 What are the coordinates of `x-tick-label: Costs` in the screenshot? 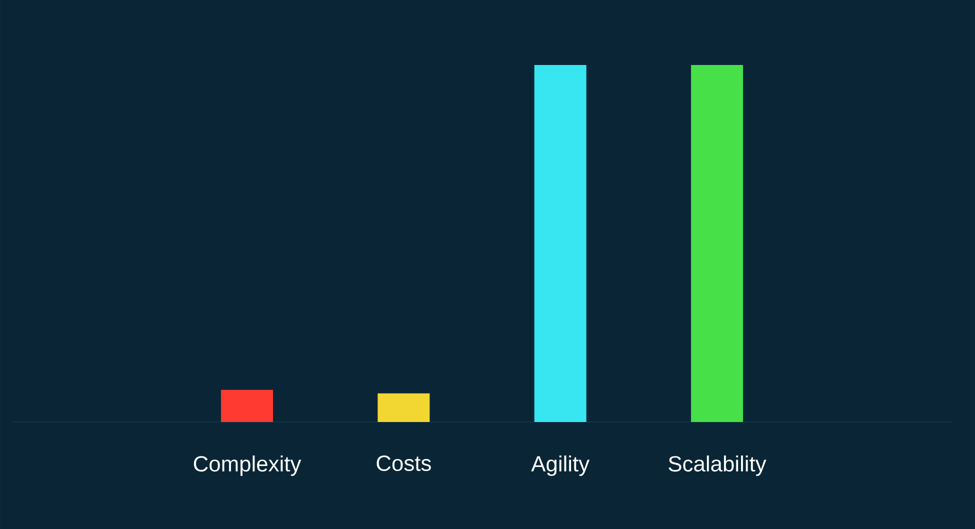 It's located at (403, 463).